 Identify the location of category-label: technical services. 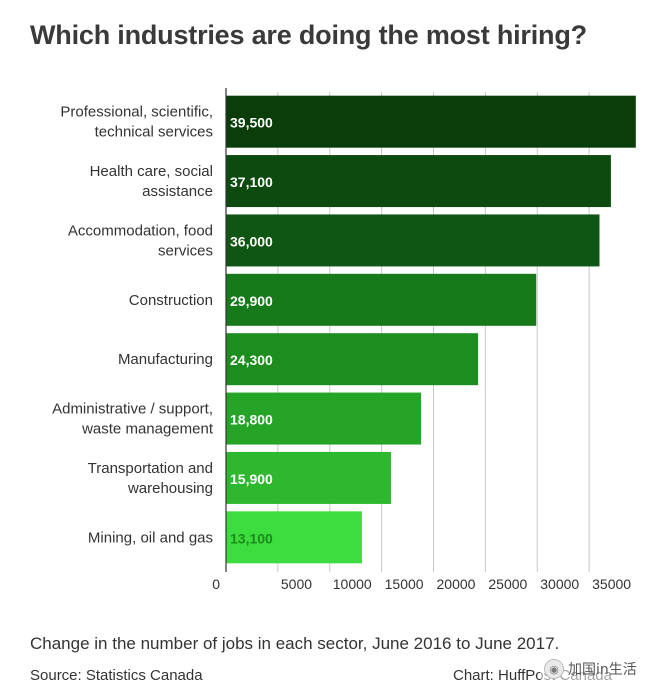
(154, 132).